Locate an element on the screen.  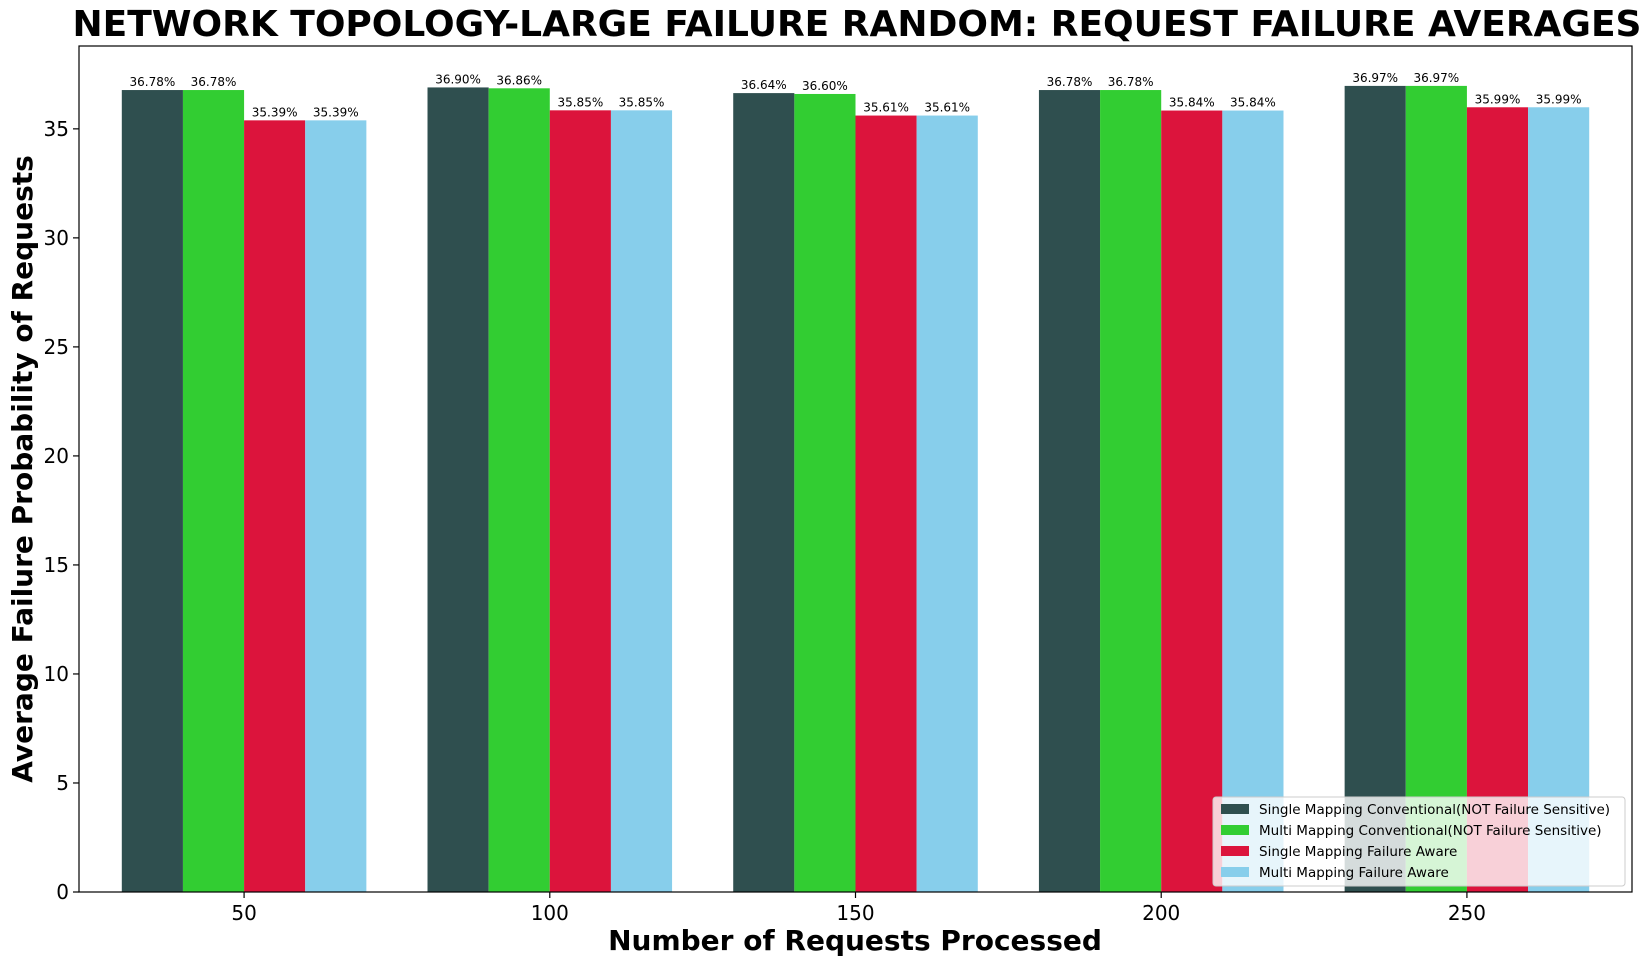
data-label-series-4-250: 35.99% is located at coordinates (1559, 99).